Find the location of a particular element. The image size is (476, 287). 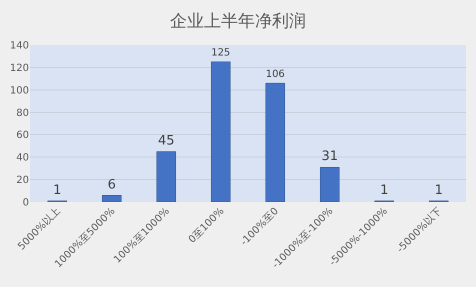

y-tick-label: 100 is located at coordinates (19, 90).